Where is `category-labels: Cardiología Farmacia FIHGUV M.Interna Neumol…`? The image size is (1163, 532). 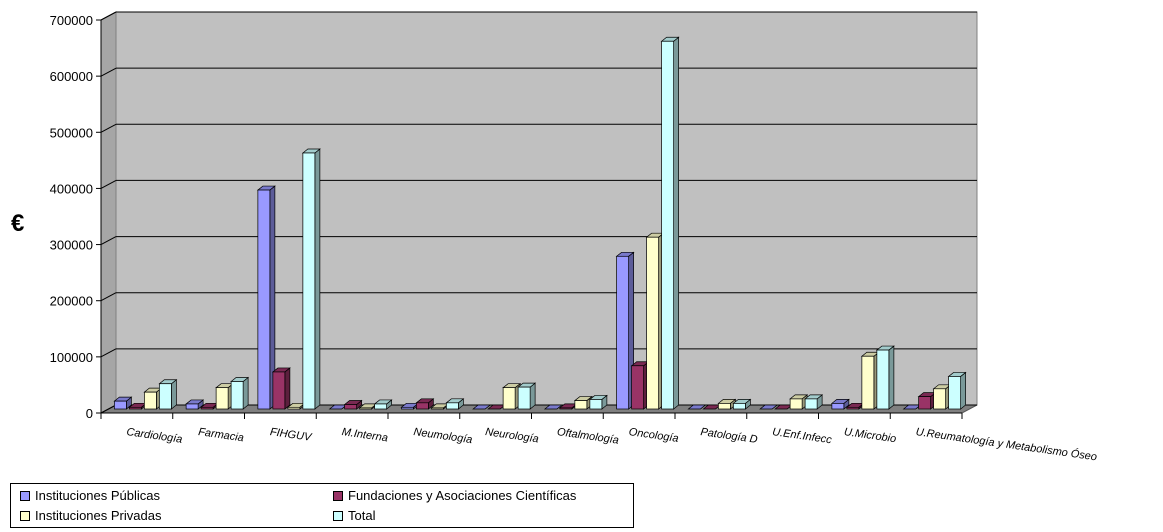
category-labels: Cardiología Farmacia FIHGUV M.Interna Neumol… is located at coordinates (612, 444).